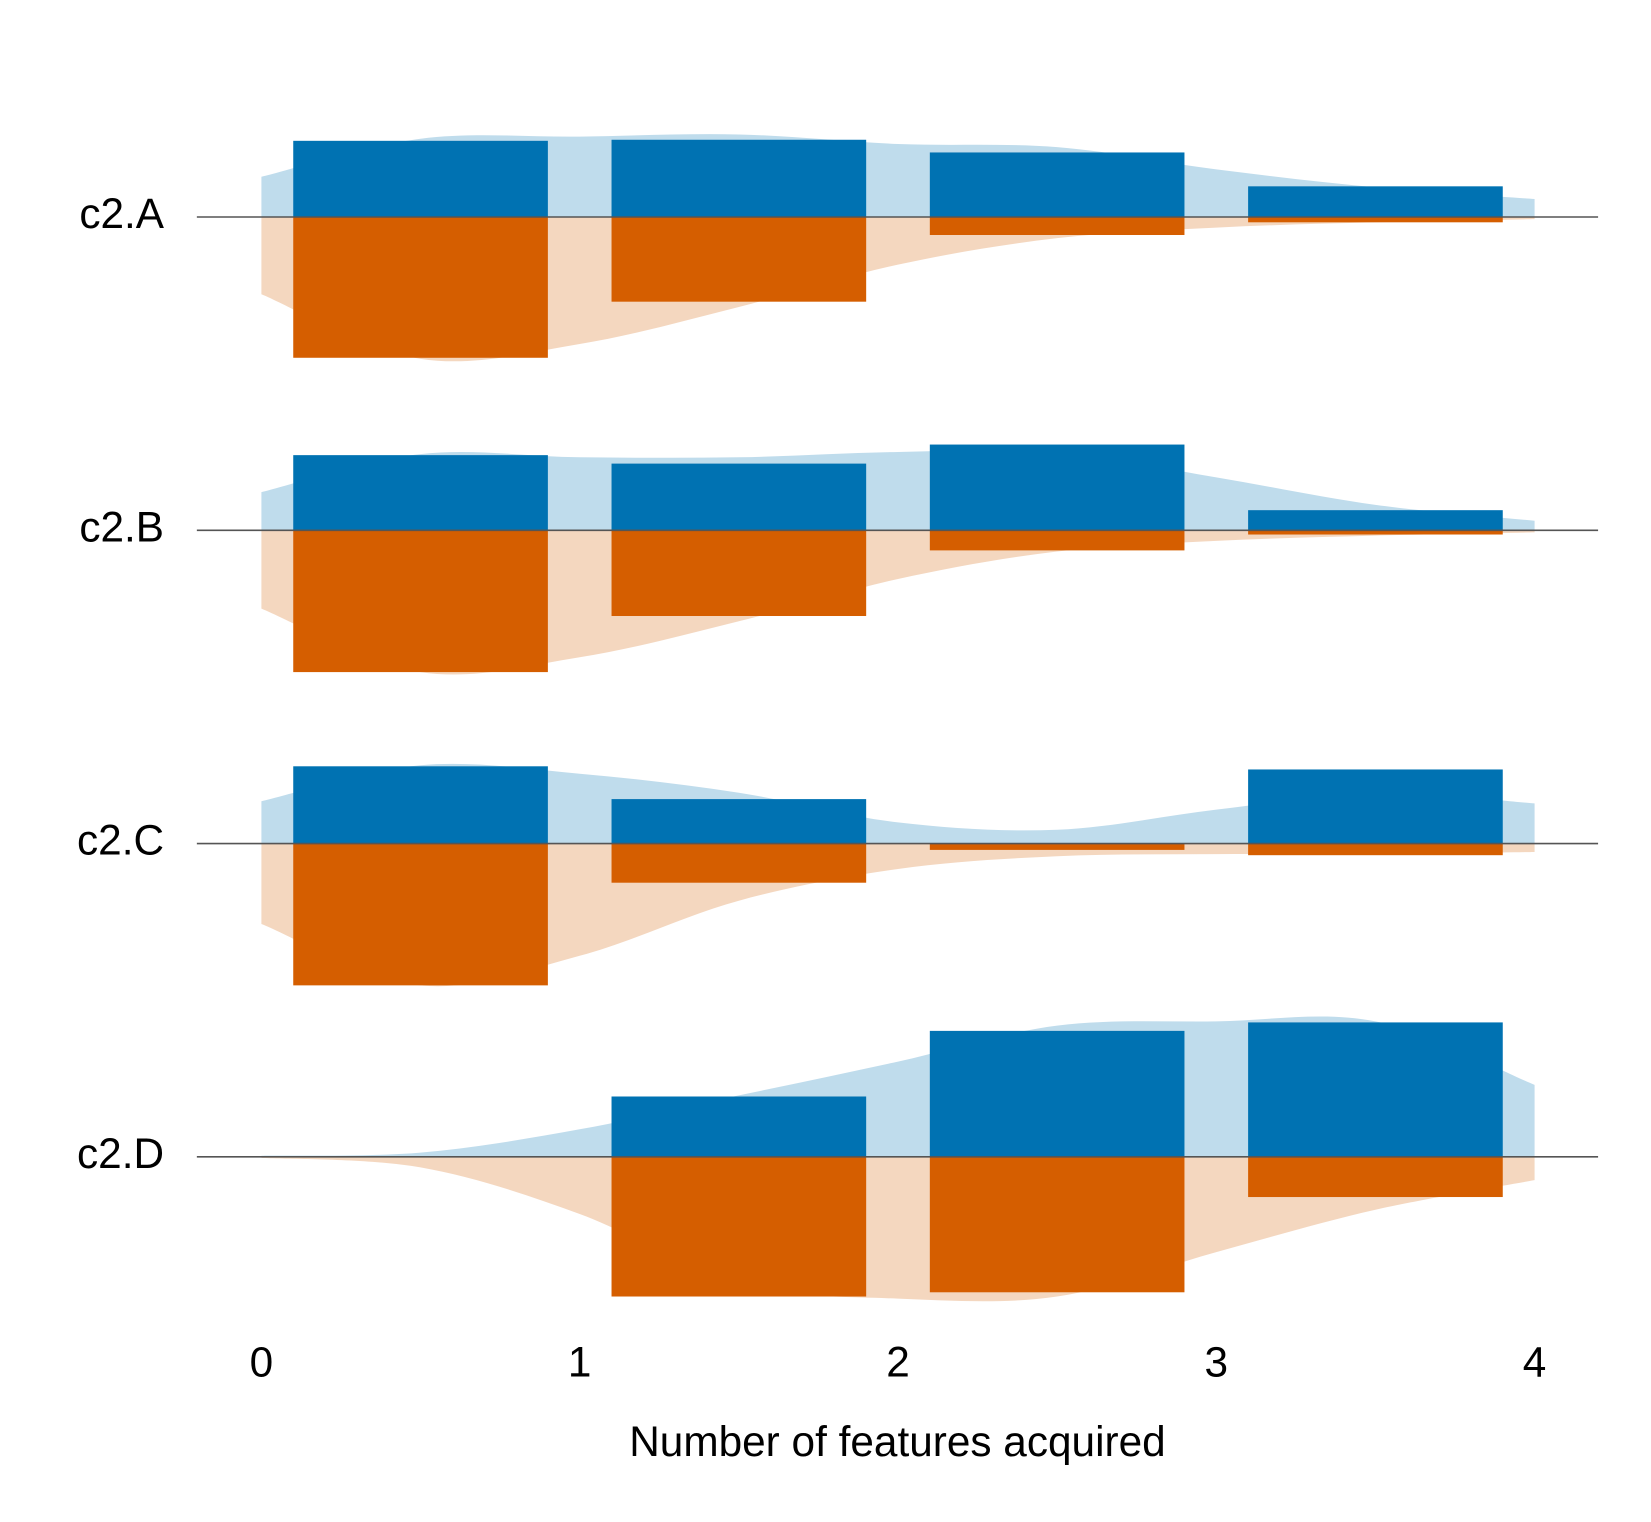  What do you see at coordinates (120, 1153) in the screenshot?
I see `row-label: c2.D` at bounding box center [120, 1153].